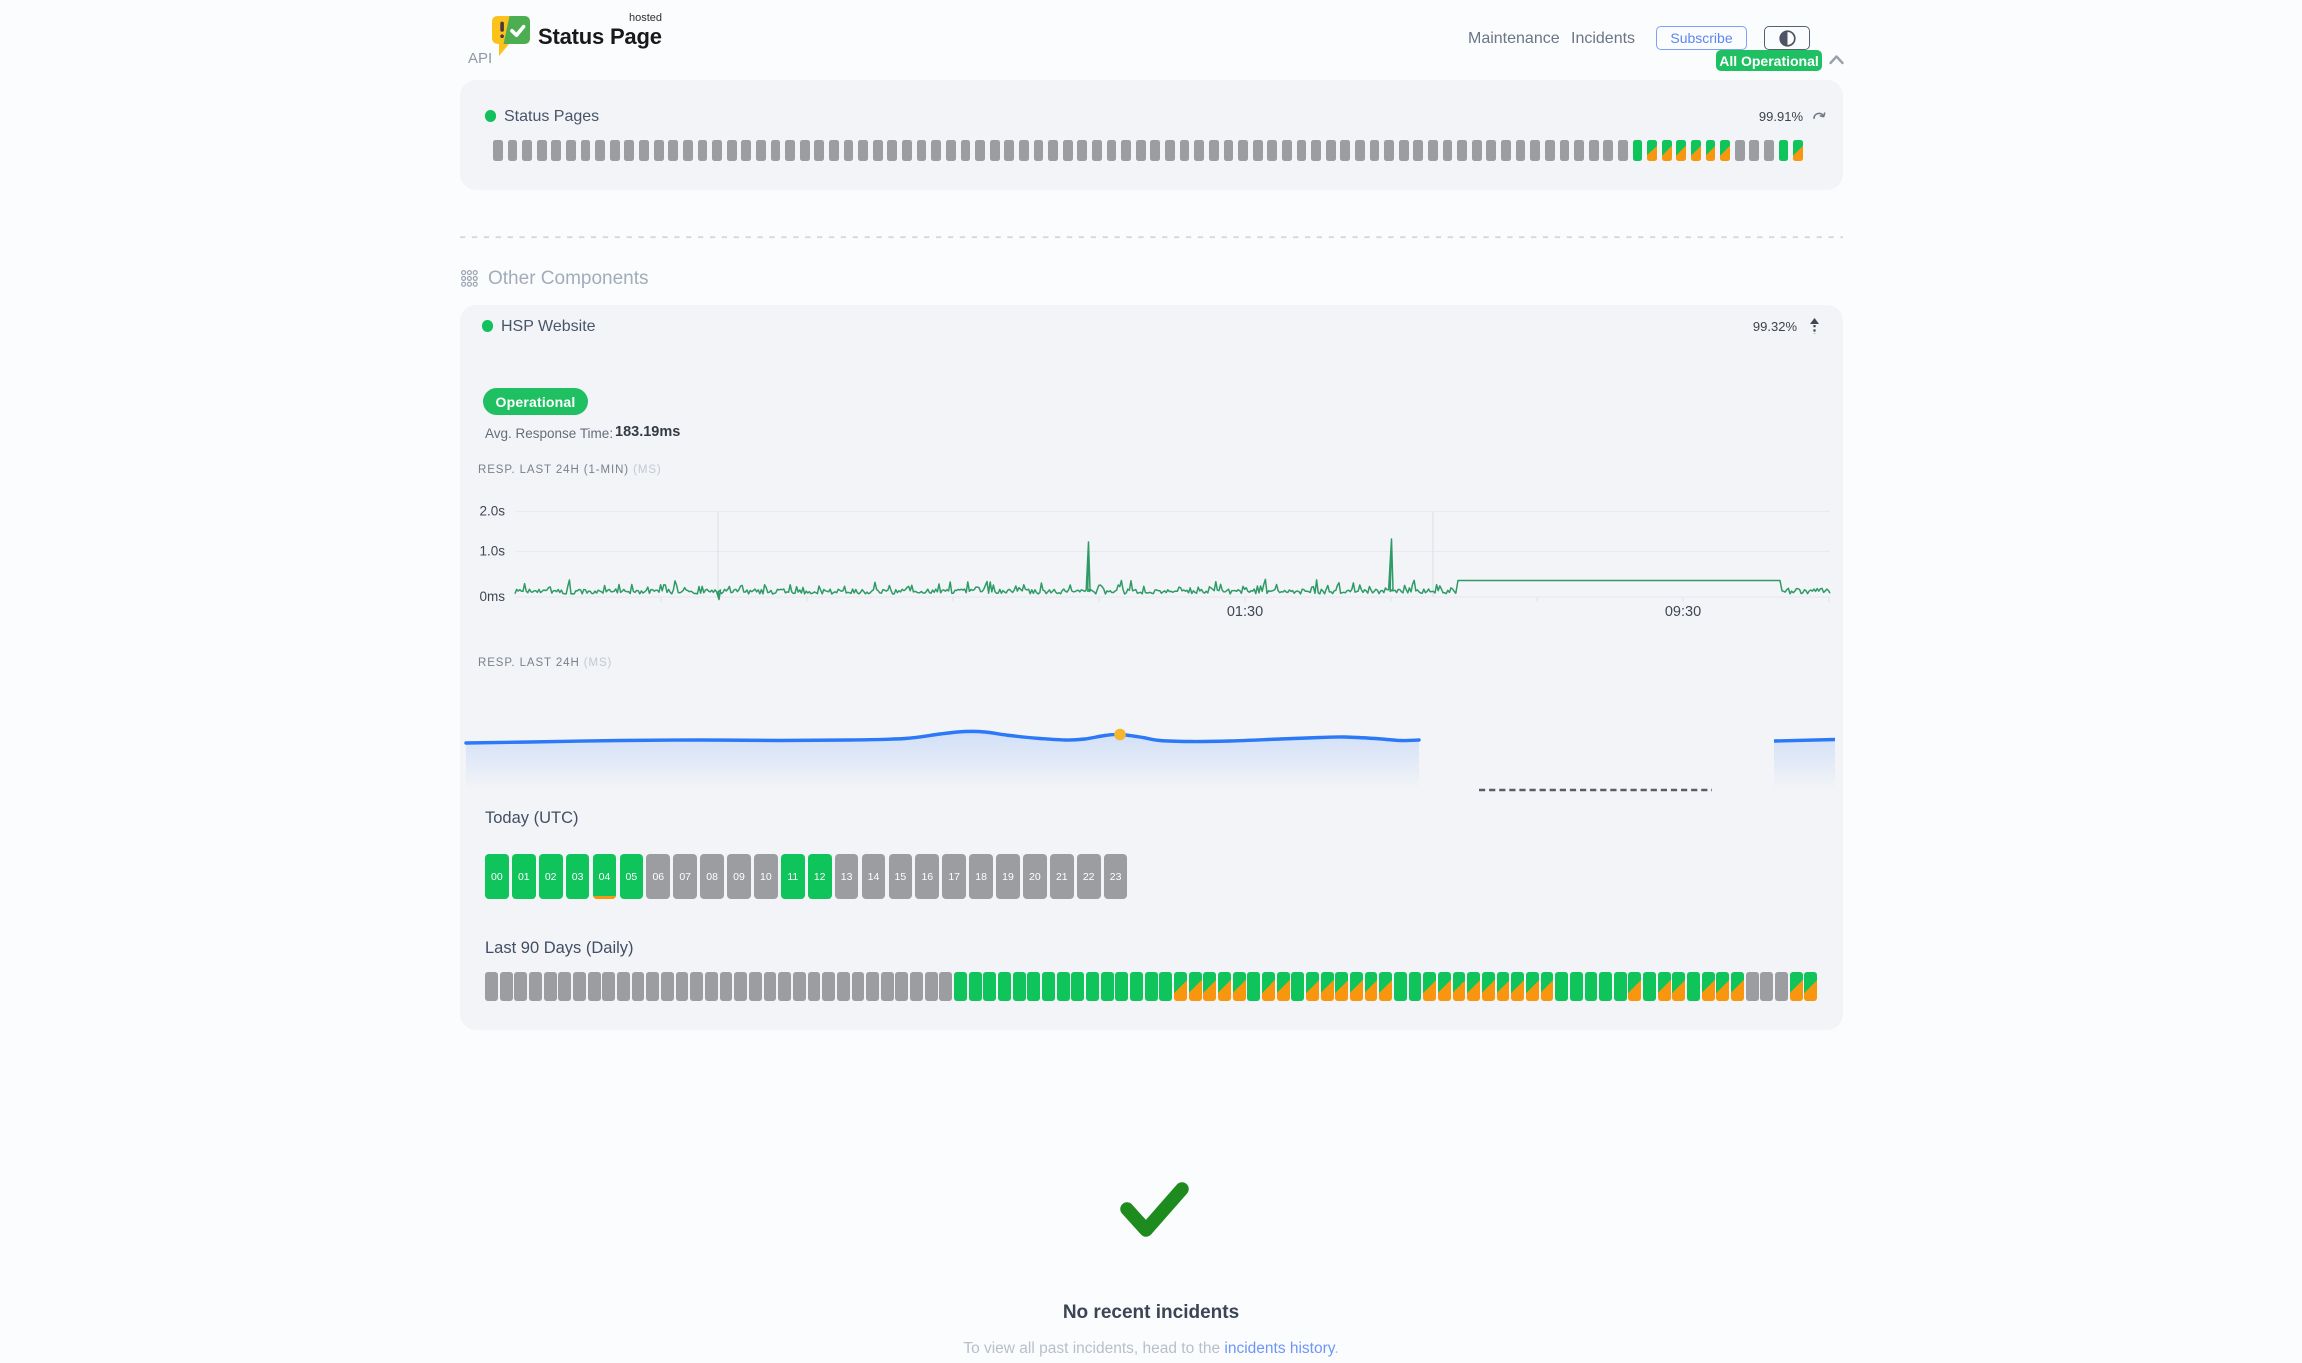 The height and width of the screenshot is (1363, 2302). I want to click on svg-text: 1.0s, so click(492, 551).